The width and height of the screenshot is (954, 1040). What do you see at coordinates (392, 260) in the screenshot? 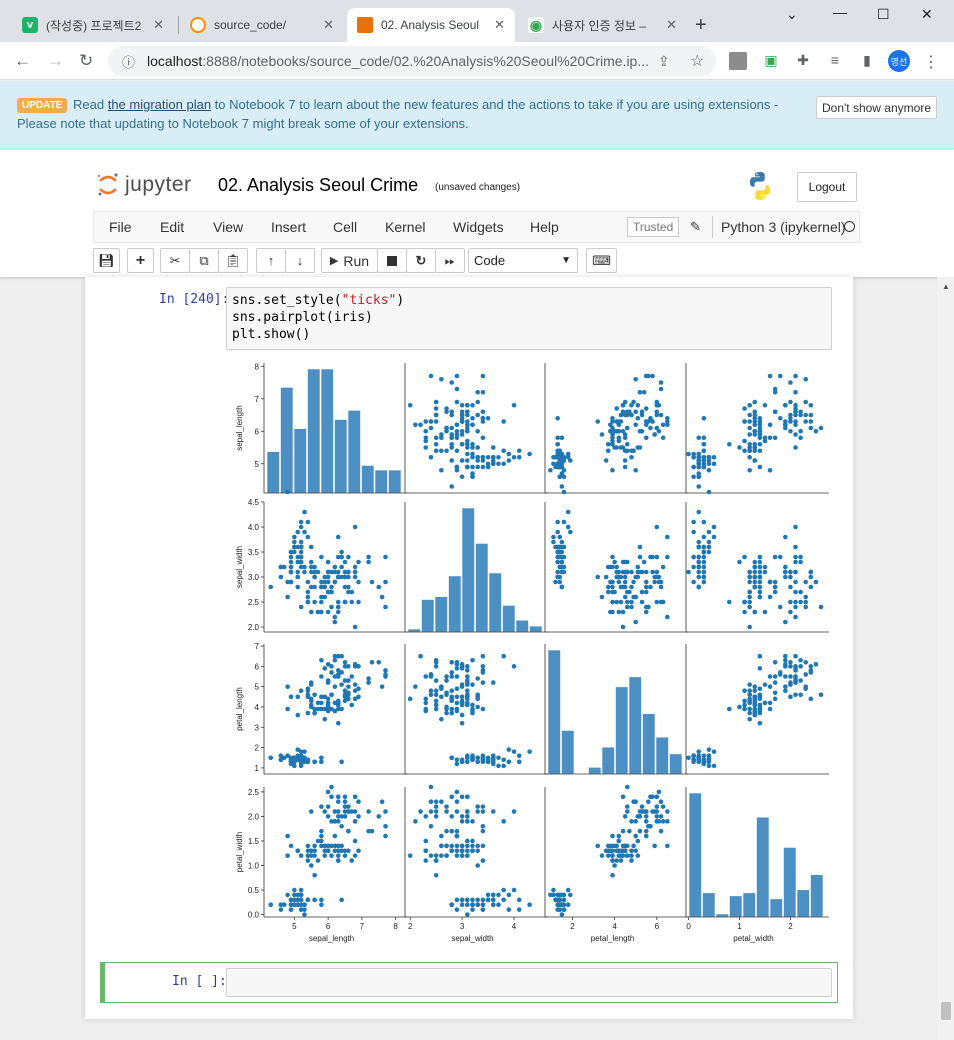
I see `interrupt-button` at bounding box center [392, 260].